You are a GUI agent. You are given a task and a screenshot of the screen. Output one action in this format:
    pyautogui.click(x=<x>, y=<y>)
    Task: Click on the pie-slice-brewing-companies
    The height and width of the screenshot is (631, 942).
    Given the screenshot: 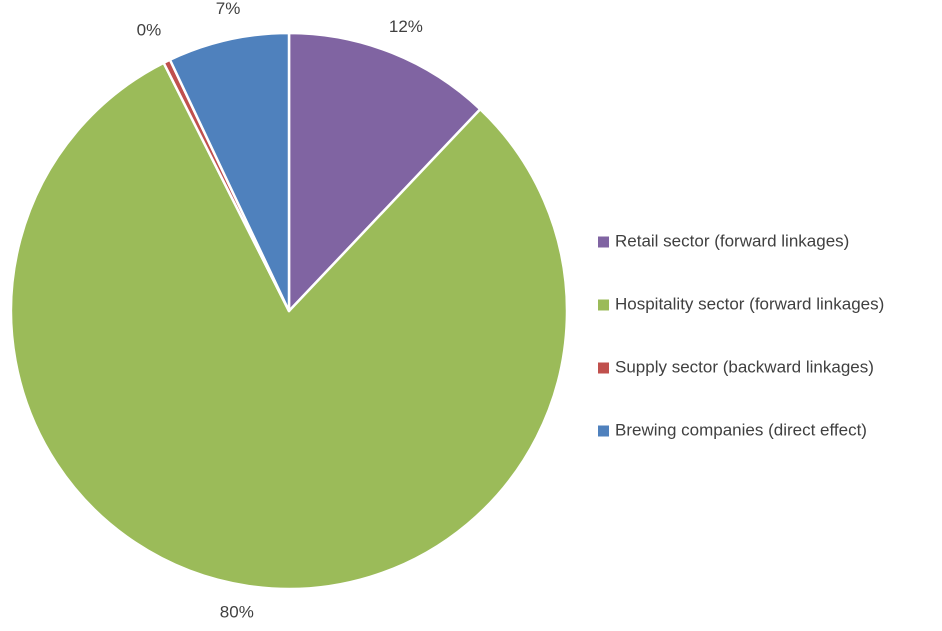 What is the action you would take?
    pyautogui.click(x=229, y=172)
    